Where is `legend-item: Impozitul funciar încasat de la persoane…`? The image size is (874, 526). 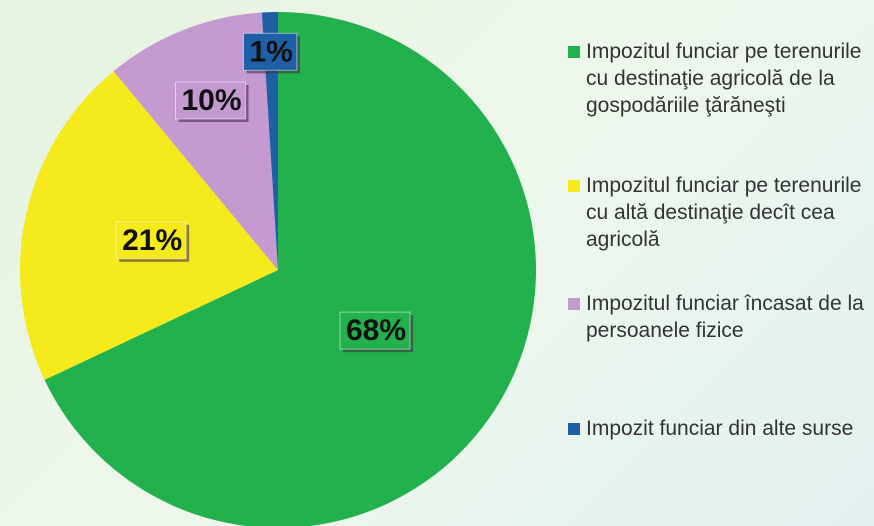
legend-item: Impozitul funciar încasat de la persoane… is located at coordinates (718, 317).